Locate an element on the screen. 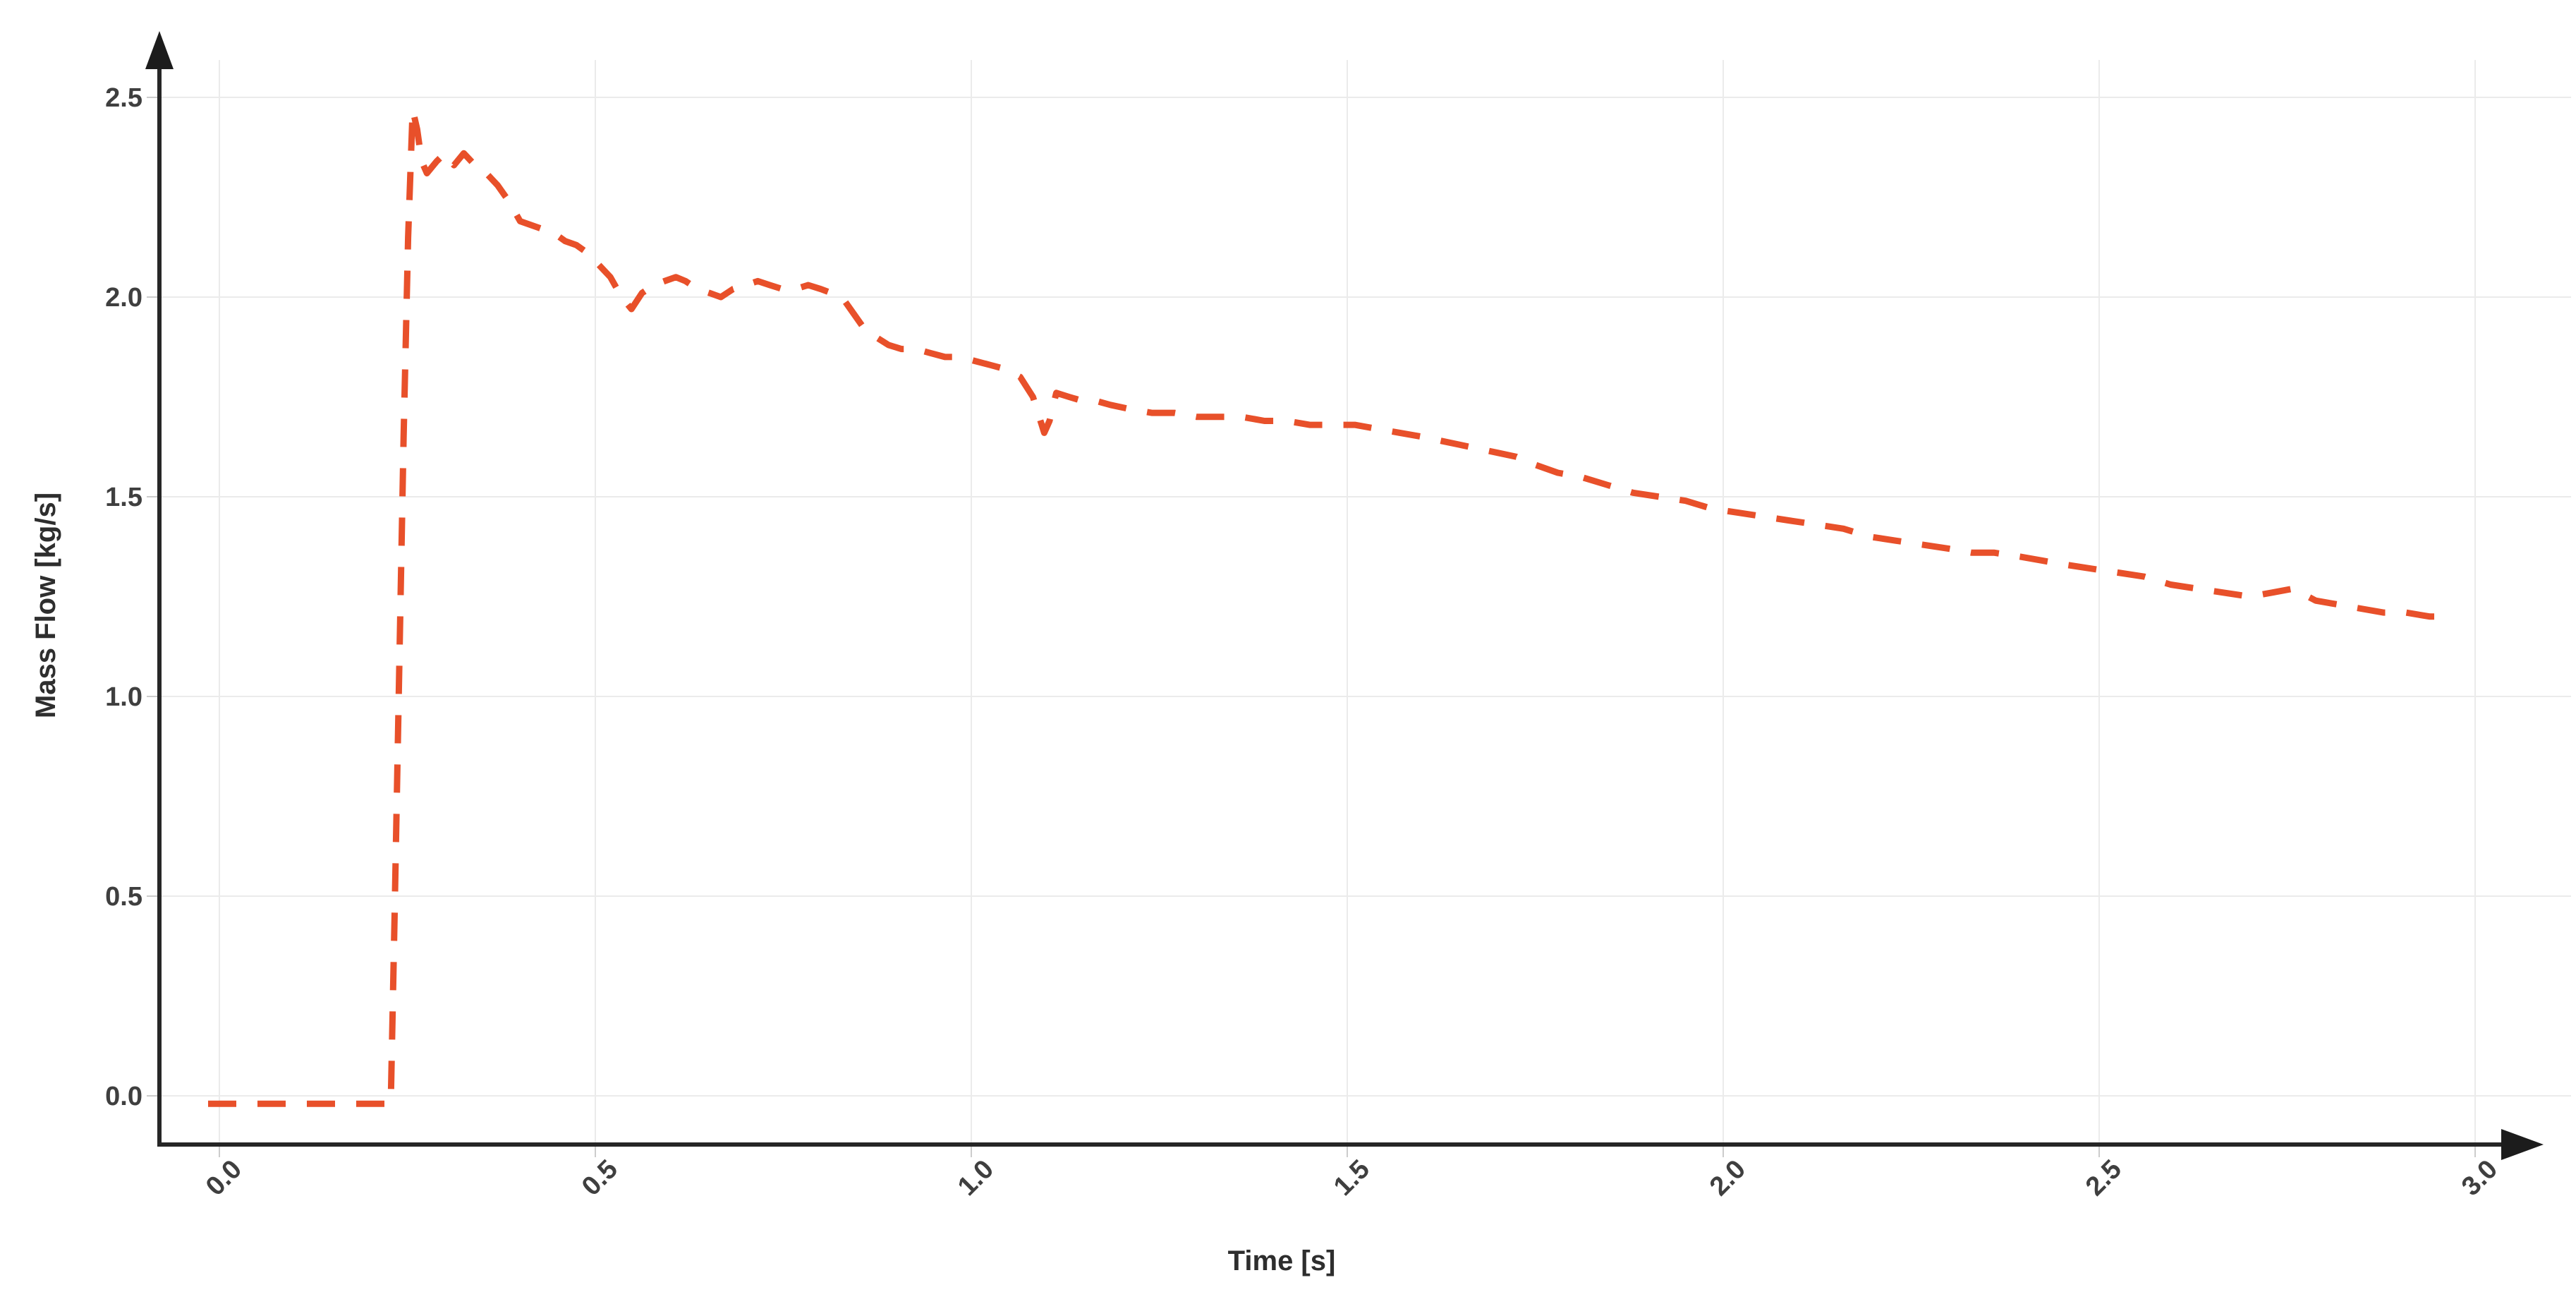 This screenshot has height=1304, width=2576. y-tick-label: 1.5 is located at coordinates (123, 497).